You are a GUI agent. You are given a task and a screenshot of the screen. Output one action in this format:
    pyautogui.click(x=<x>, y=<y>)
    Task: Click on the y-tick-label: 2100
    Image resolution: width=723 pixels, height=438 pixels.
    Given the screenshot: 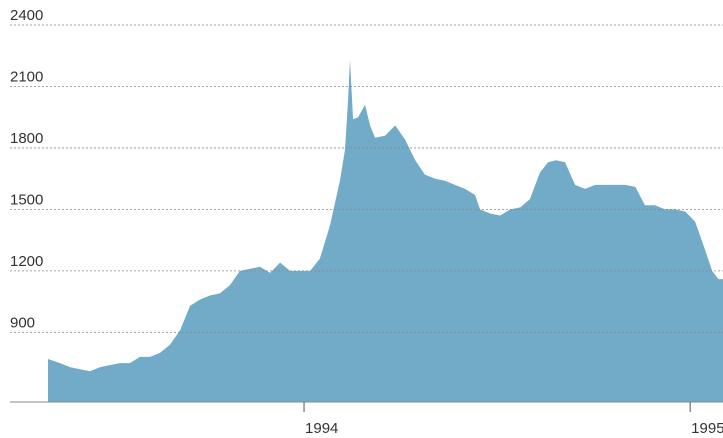 What is the action you would take?
    pyautogui.click(x=26, y=76)
    